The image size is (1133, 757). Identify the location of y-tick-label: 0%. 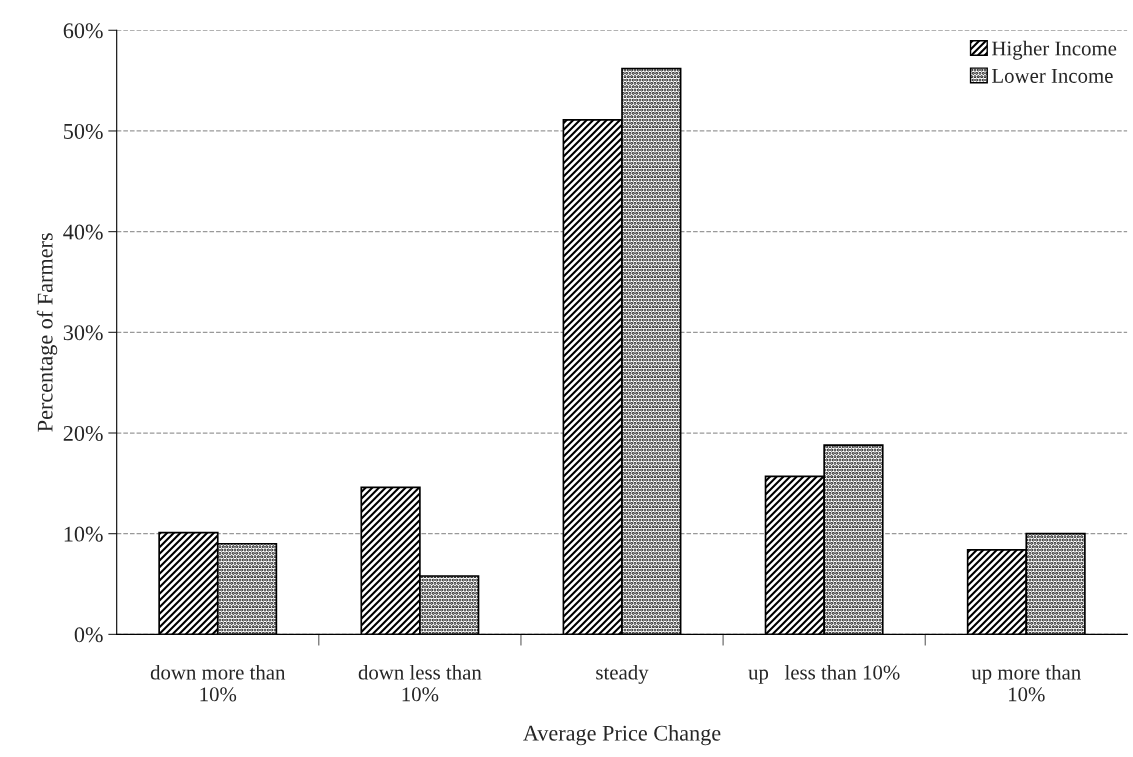
(88, 635).